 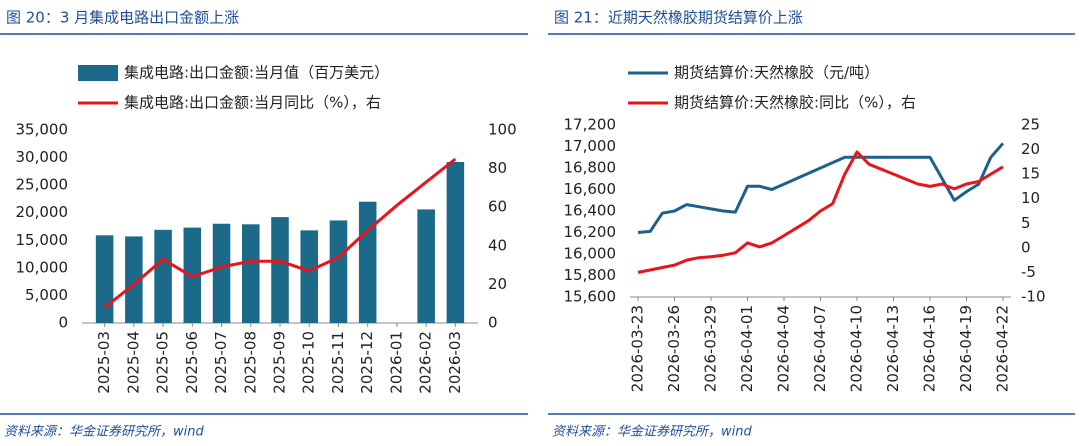 What do you see at coordinates (590, 168) in the screenshot?
I see `y-tick-label: 16,800` at bounding box center [590, 168].